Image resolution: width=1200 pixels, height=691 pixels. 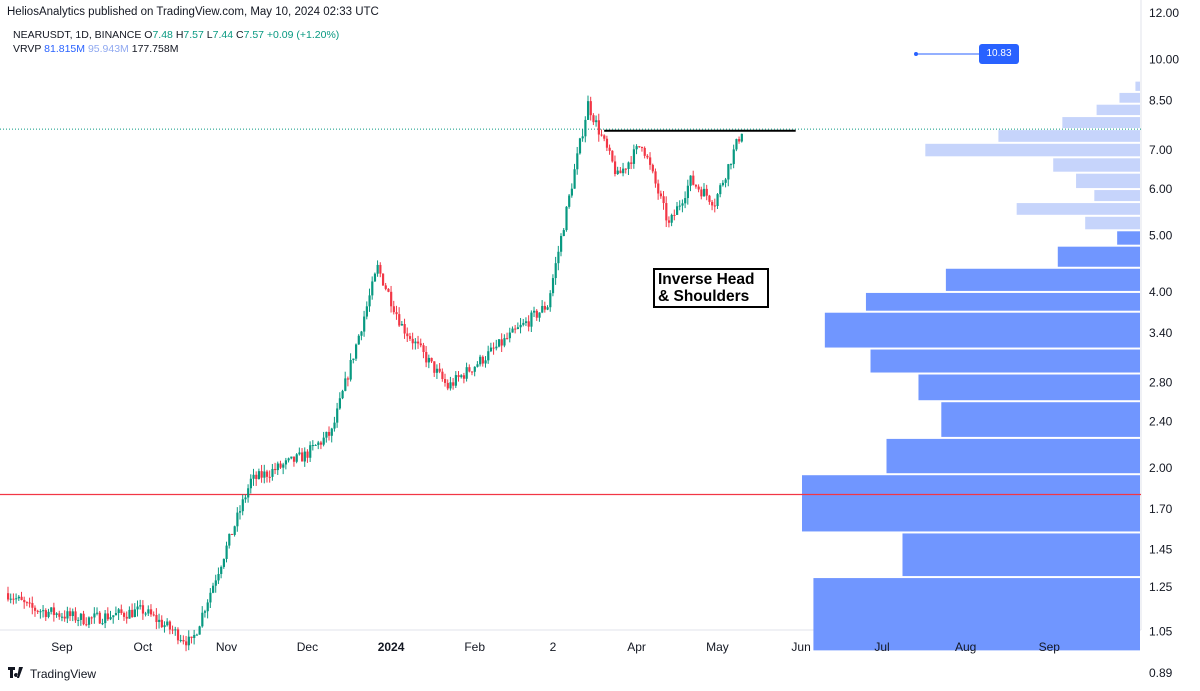 What do you see at coordinates (1161, 101) in the screenshot?
I see `y-tick-label: 8.50` at bounding box center [1161, 101].